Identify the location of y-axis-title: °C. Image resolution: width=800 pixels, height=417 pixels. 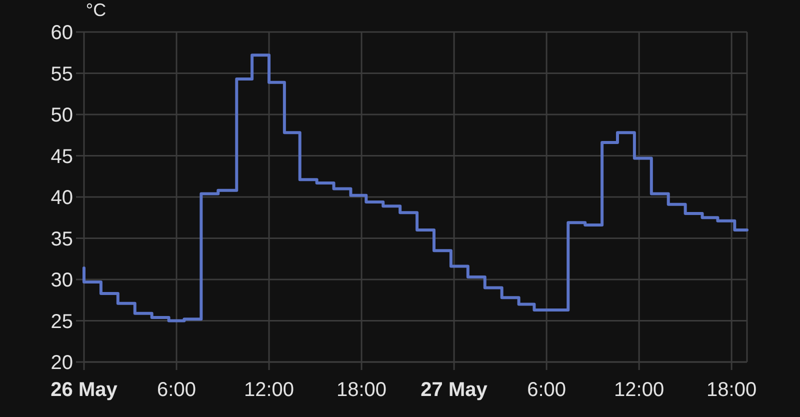
(96, 10).